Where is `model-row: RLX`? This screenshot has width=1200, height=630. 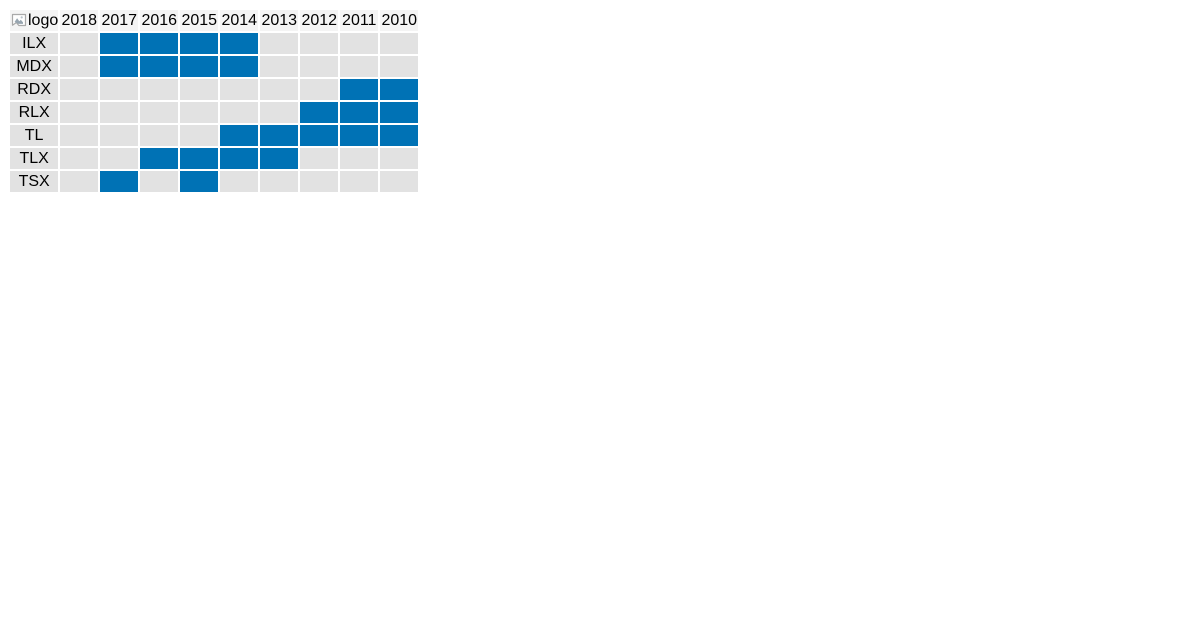
model-row: RLX is located at coordinates (214, 112).